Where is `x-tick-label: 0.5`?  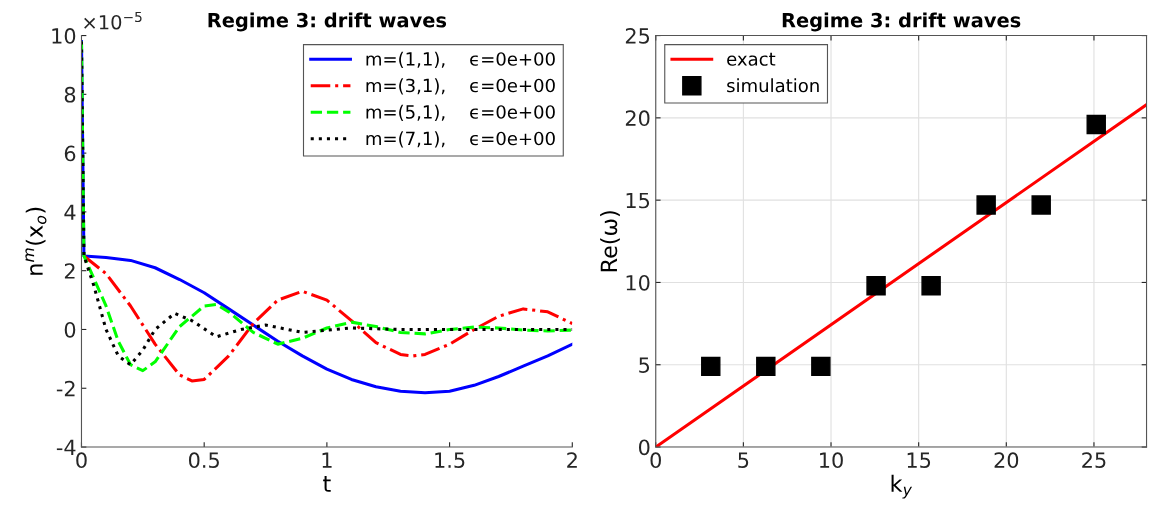
x-tick-label: 0.5 is located at coordinates (203, 460).